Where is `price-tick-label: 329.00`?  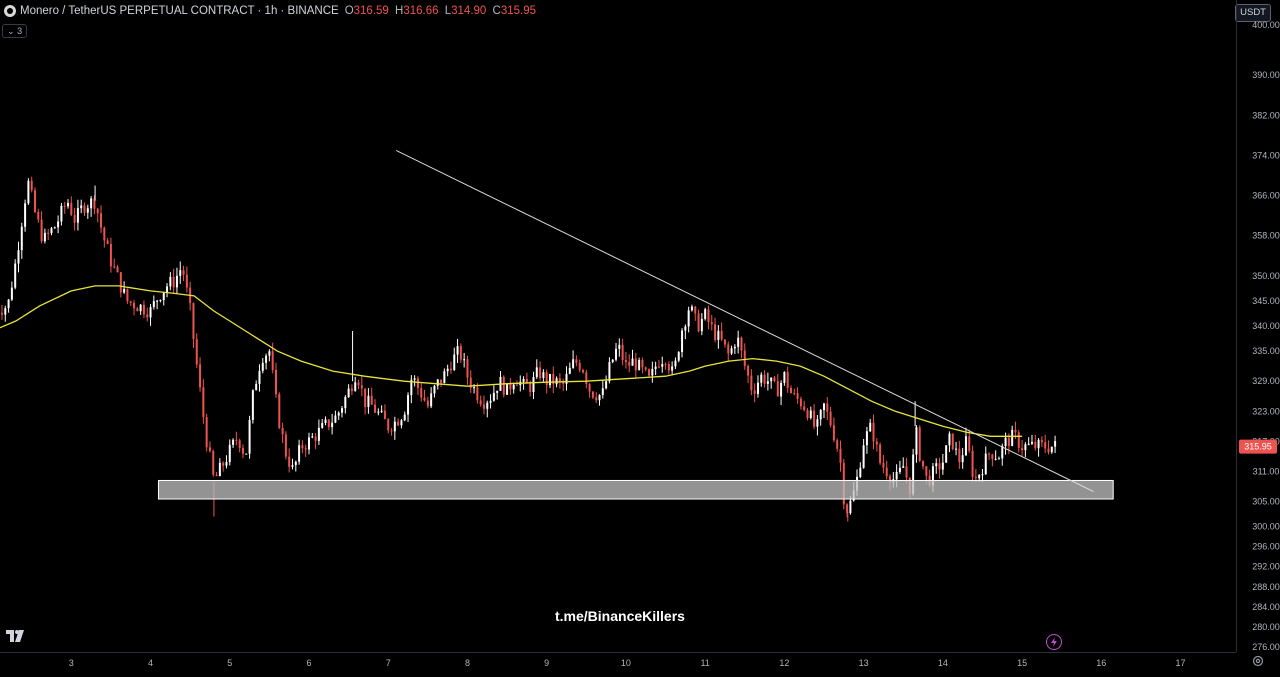
price-tick-label: 329.00 is located at coordinates (1266, 381).